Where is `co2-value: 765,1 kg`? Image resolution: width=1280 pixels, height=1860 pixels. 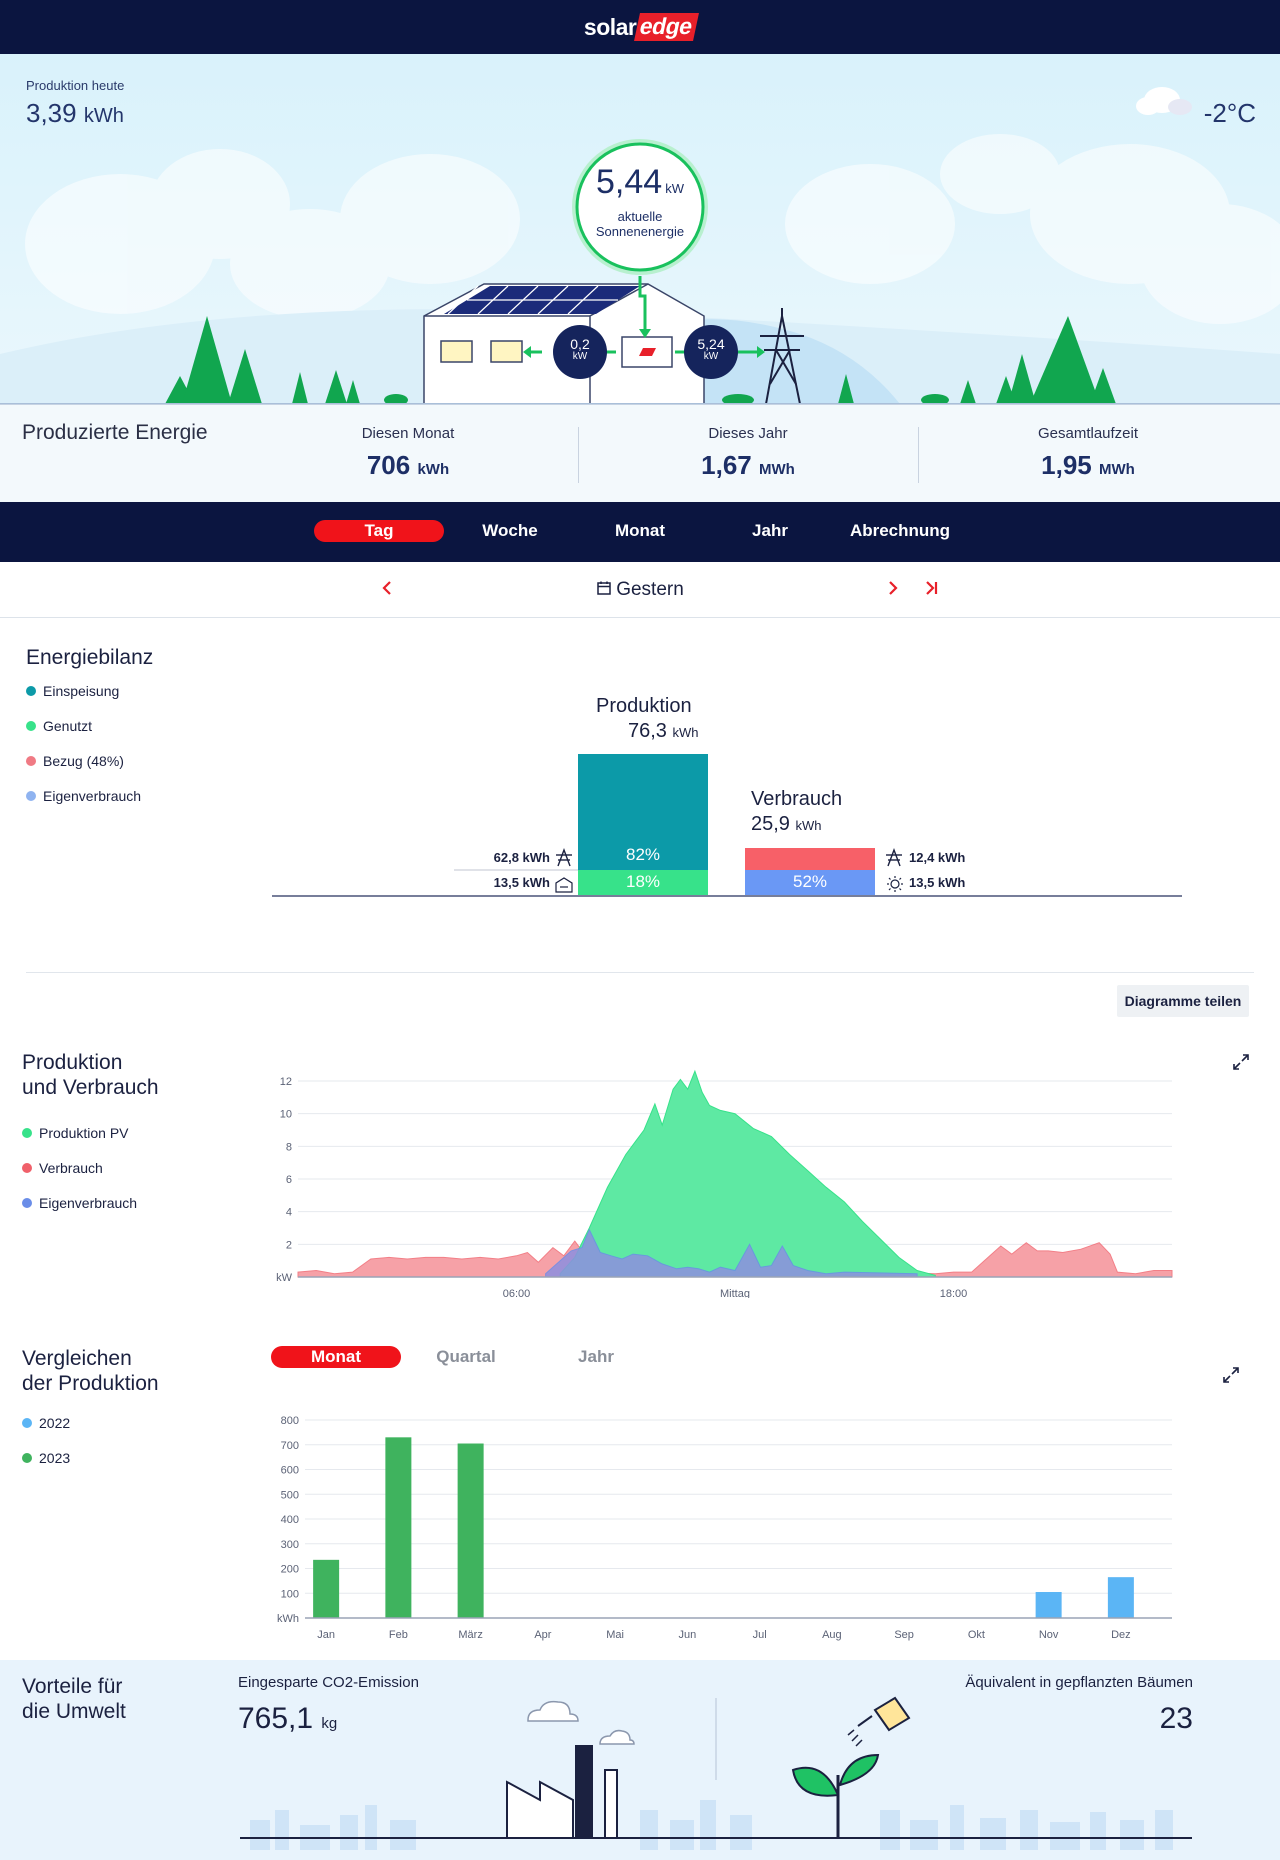 co2-value: 765,1 kg is located at coordinates (288, 1718).